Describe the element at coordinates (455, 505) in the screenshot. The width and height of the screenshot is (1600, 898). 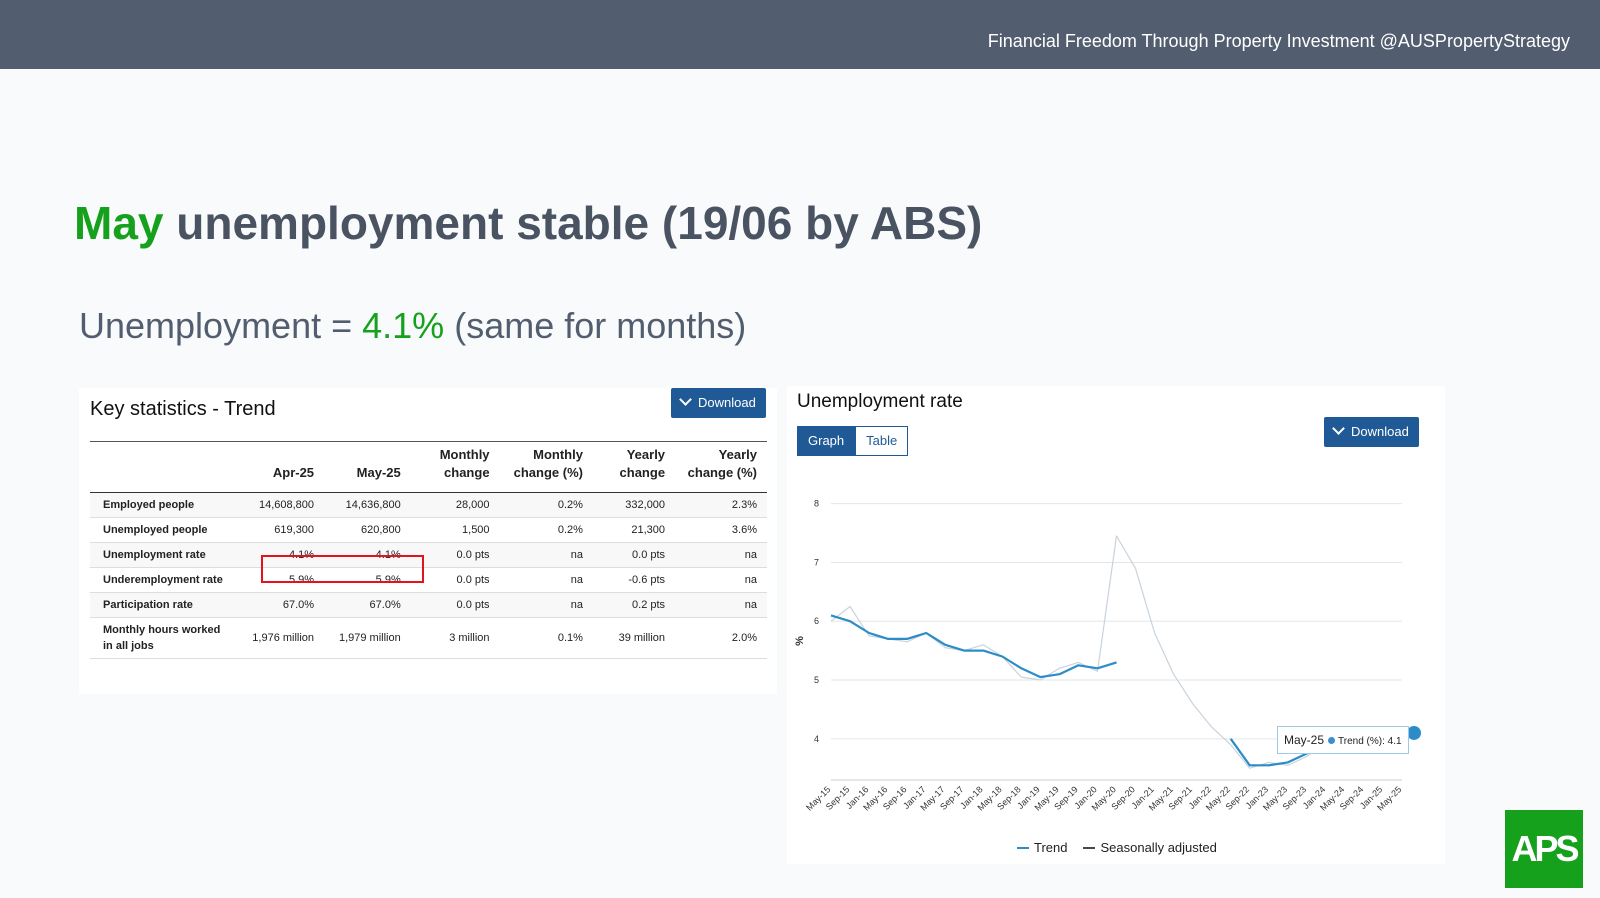
I see `table-cell: 28,000` at that location.